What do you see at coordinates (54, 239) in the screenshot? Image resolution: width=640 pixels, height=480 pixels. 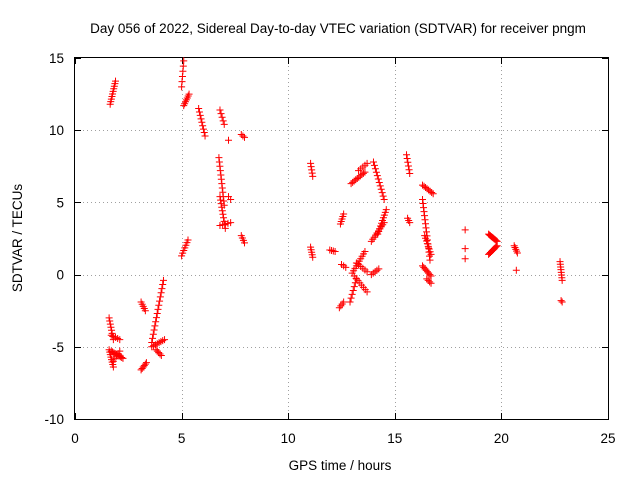 I see `y-tick-labels: -10 -5 0 5 10 15` at bounding box center [54, 239].